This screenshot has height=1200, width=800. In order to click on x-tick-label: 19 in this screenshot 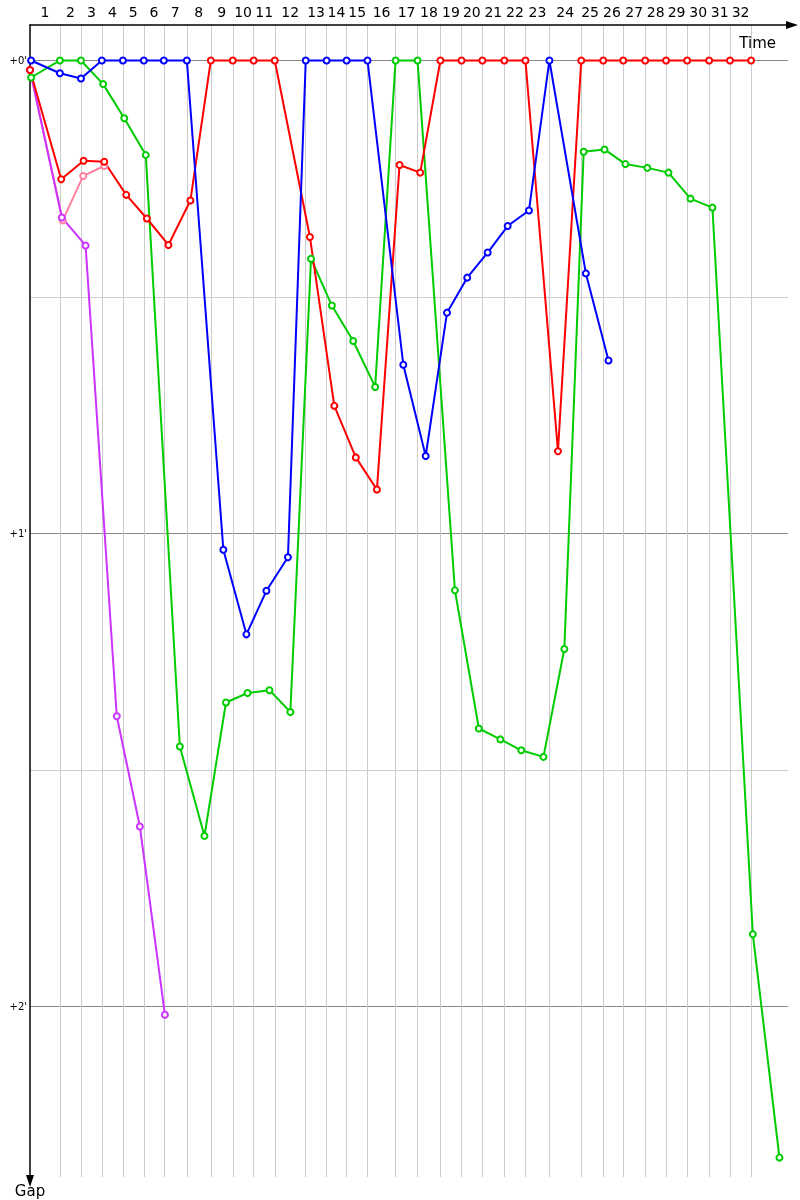, I will do `click(451, 12)`.